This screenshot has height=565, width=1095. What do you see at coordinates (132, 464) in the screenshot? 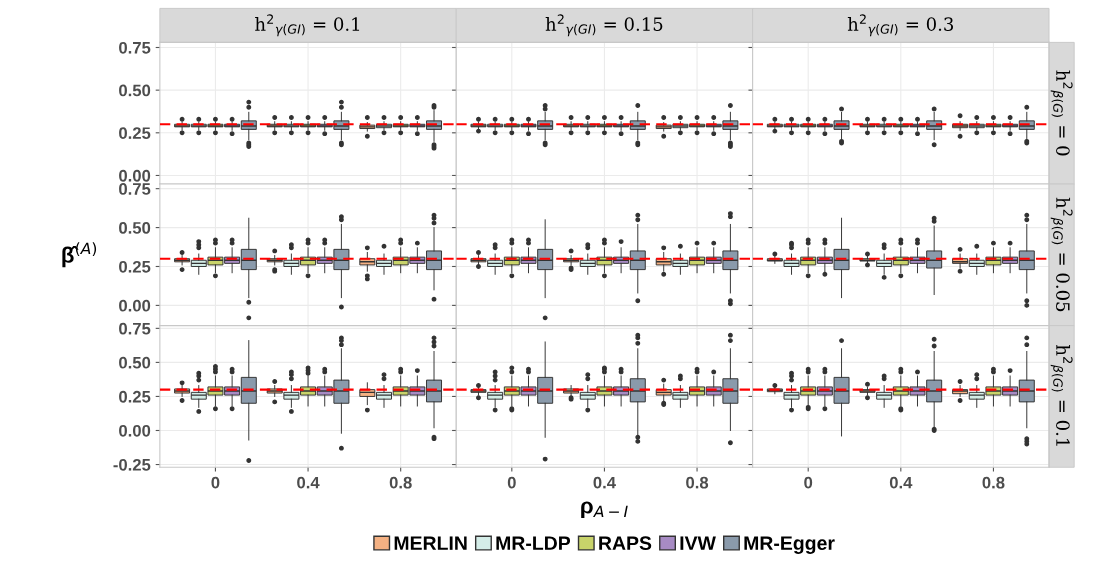
I see `y-tick-label: -0.25` at bounding box center [132, 464].